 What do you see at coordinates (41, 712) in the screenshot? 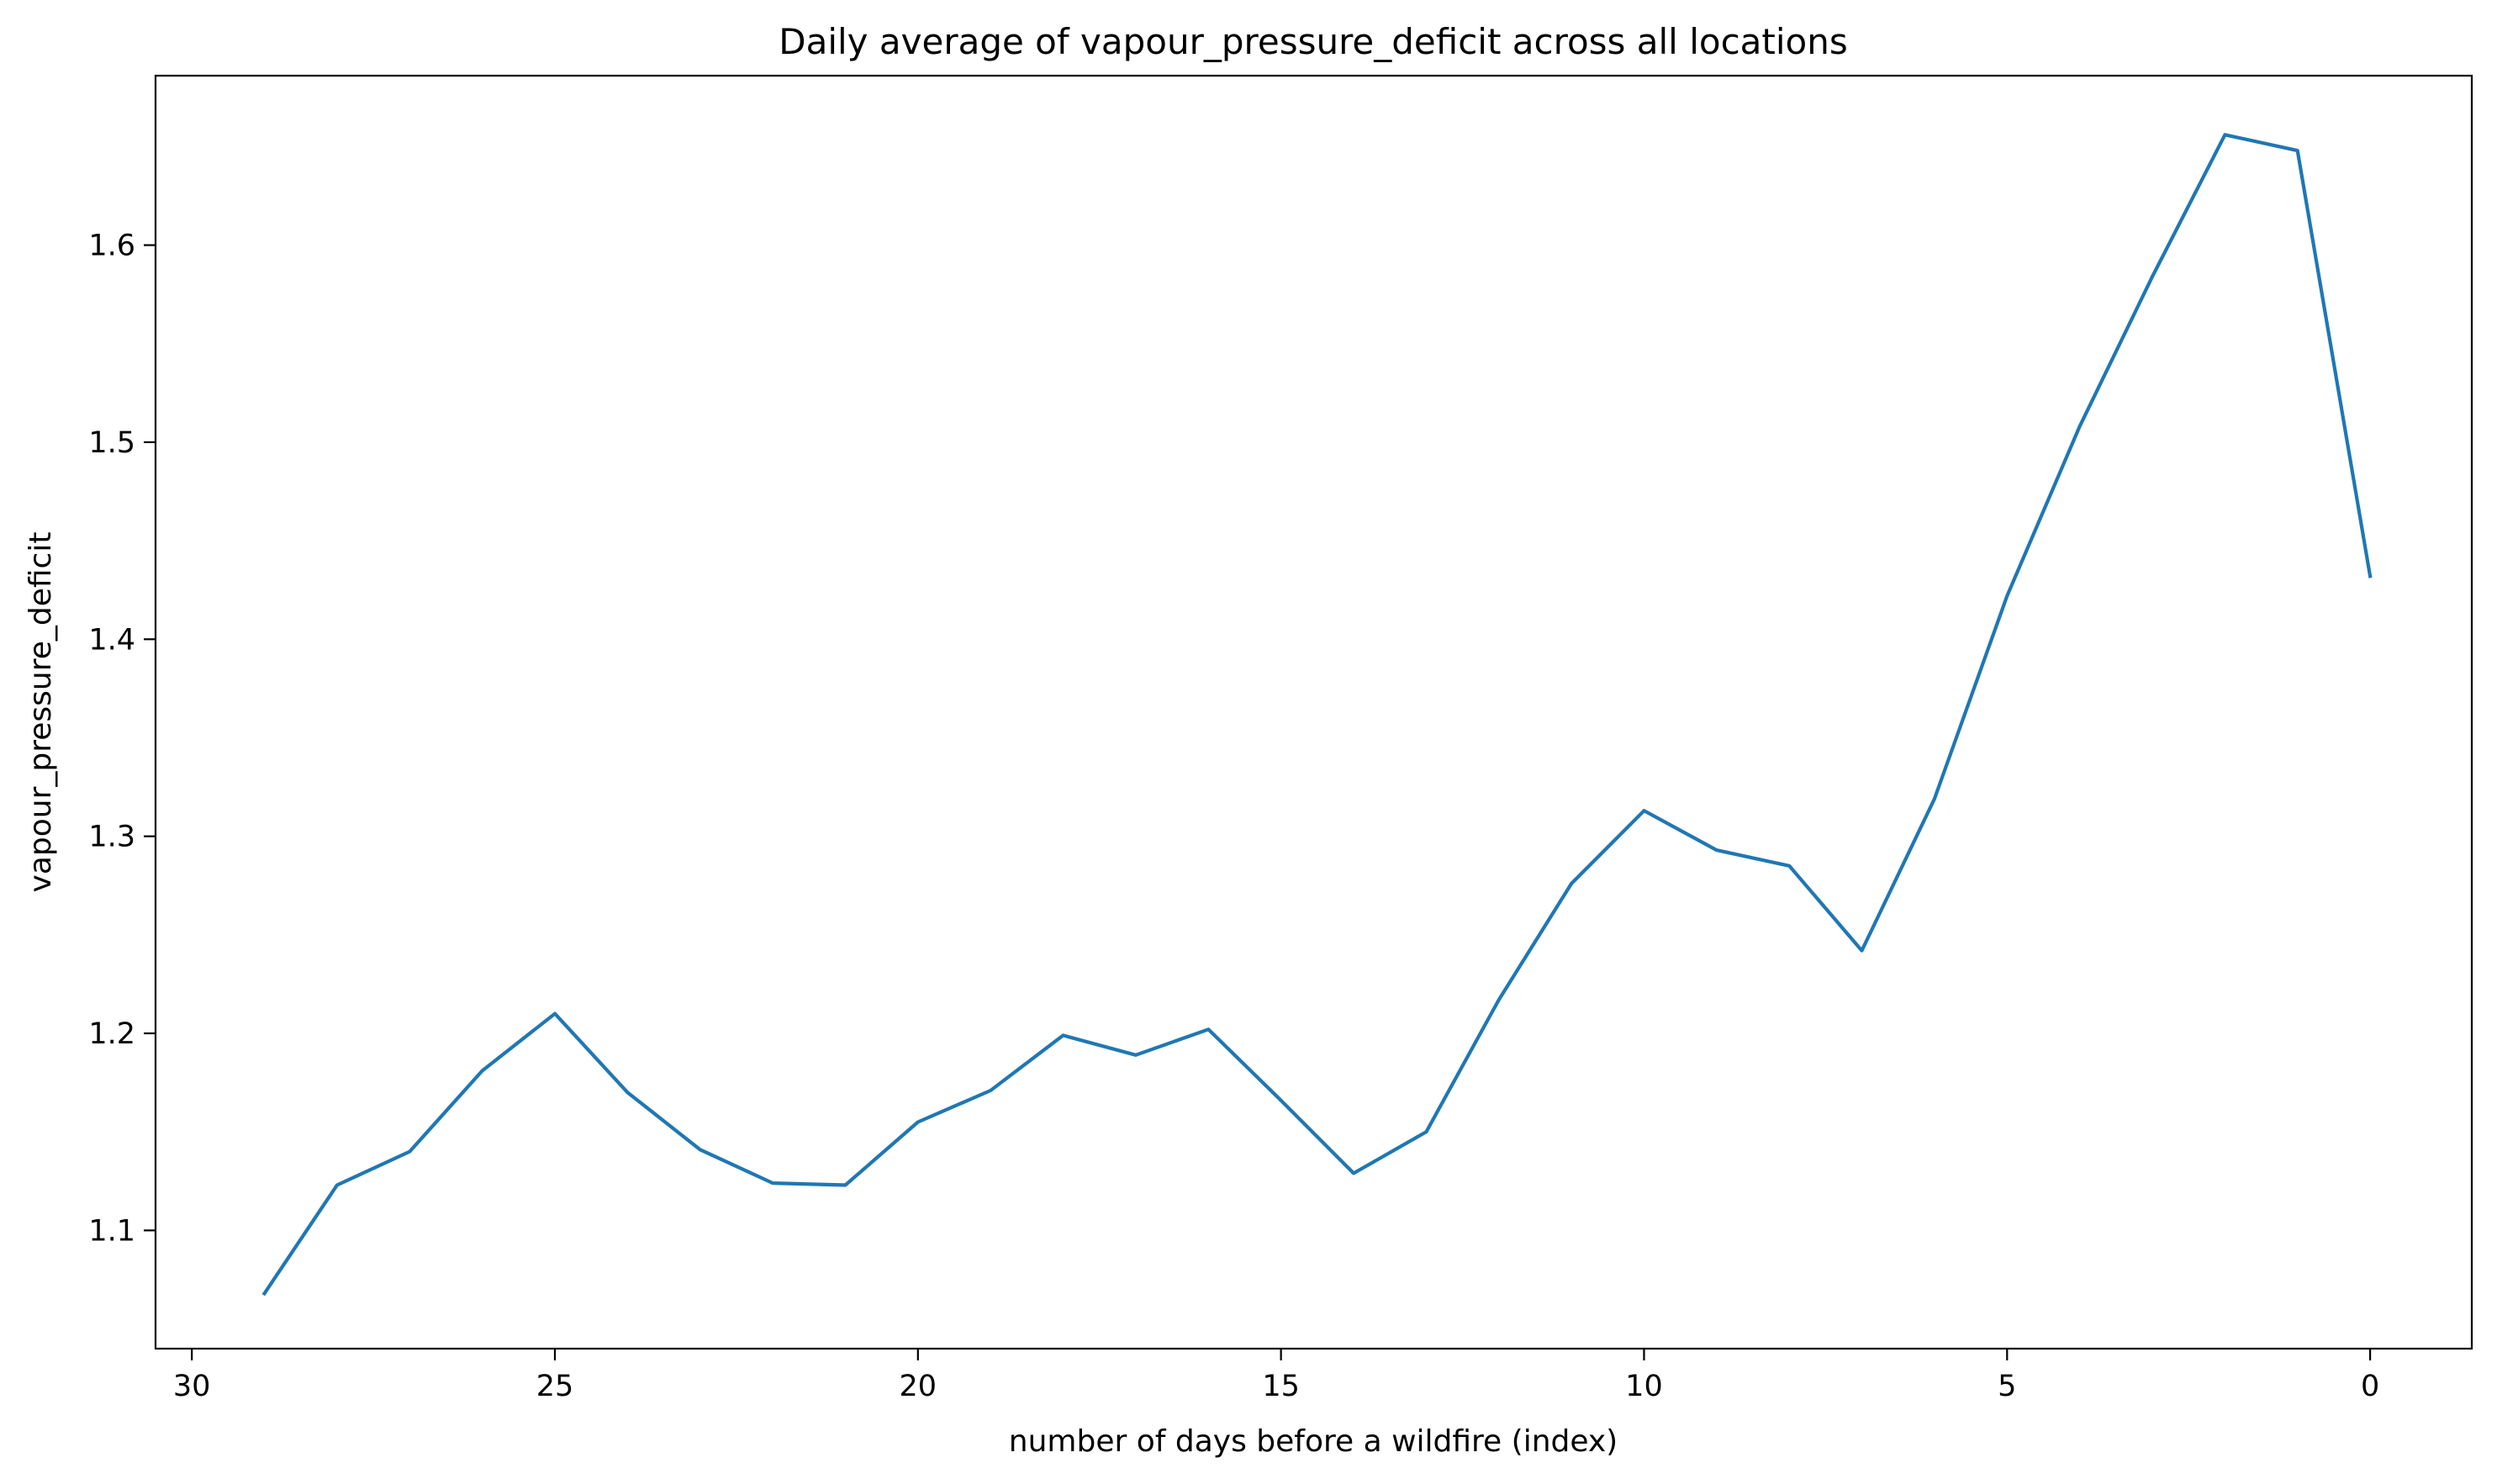
I see `y-axis-label: vapour_pressure_deficit` at bounding box center [41, 712].